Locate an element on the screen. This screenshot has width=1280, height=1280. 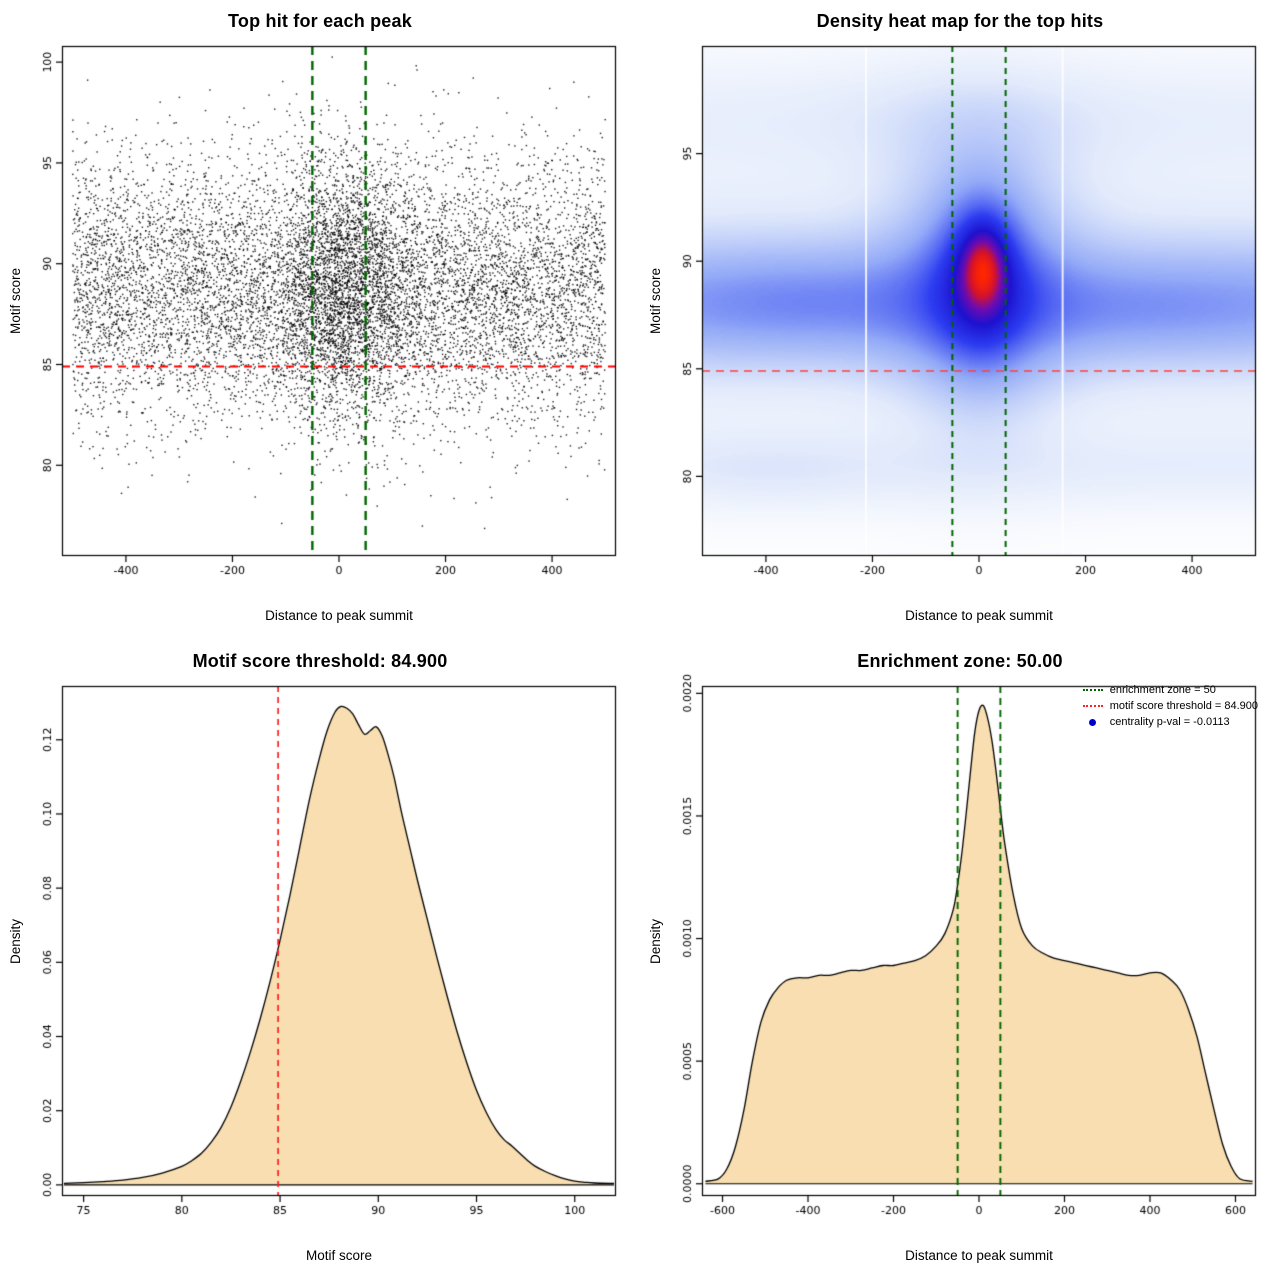
distance-density-xlabel: Distance to peak summit is located at coordinates (979, 1255).